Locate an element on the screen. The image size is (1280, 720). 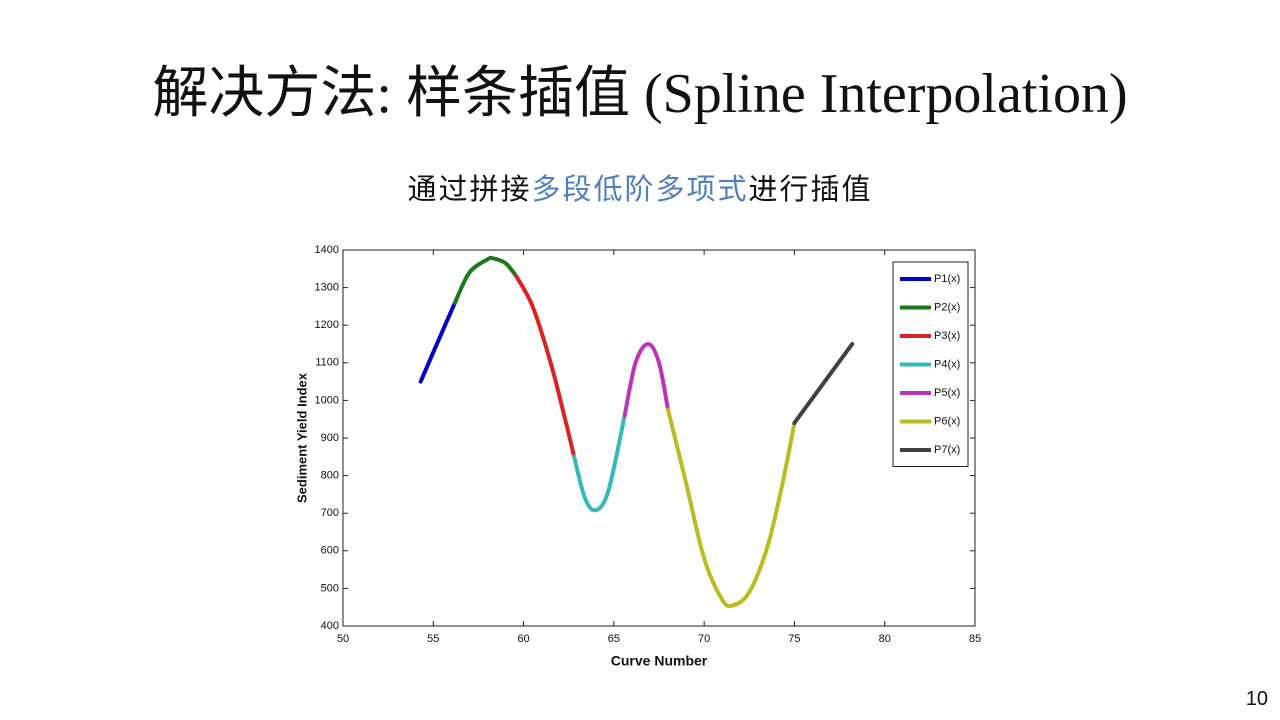
y-tick-label: 1400 is located at coordinates (327, 250).